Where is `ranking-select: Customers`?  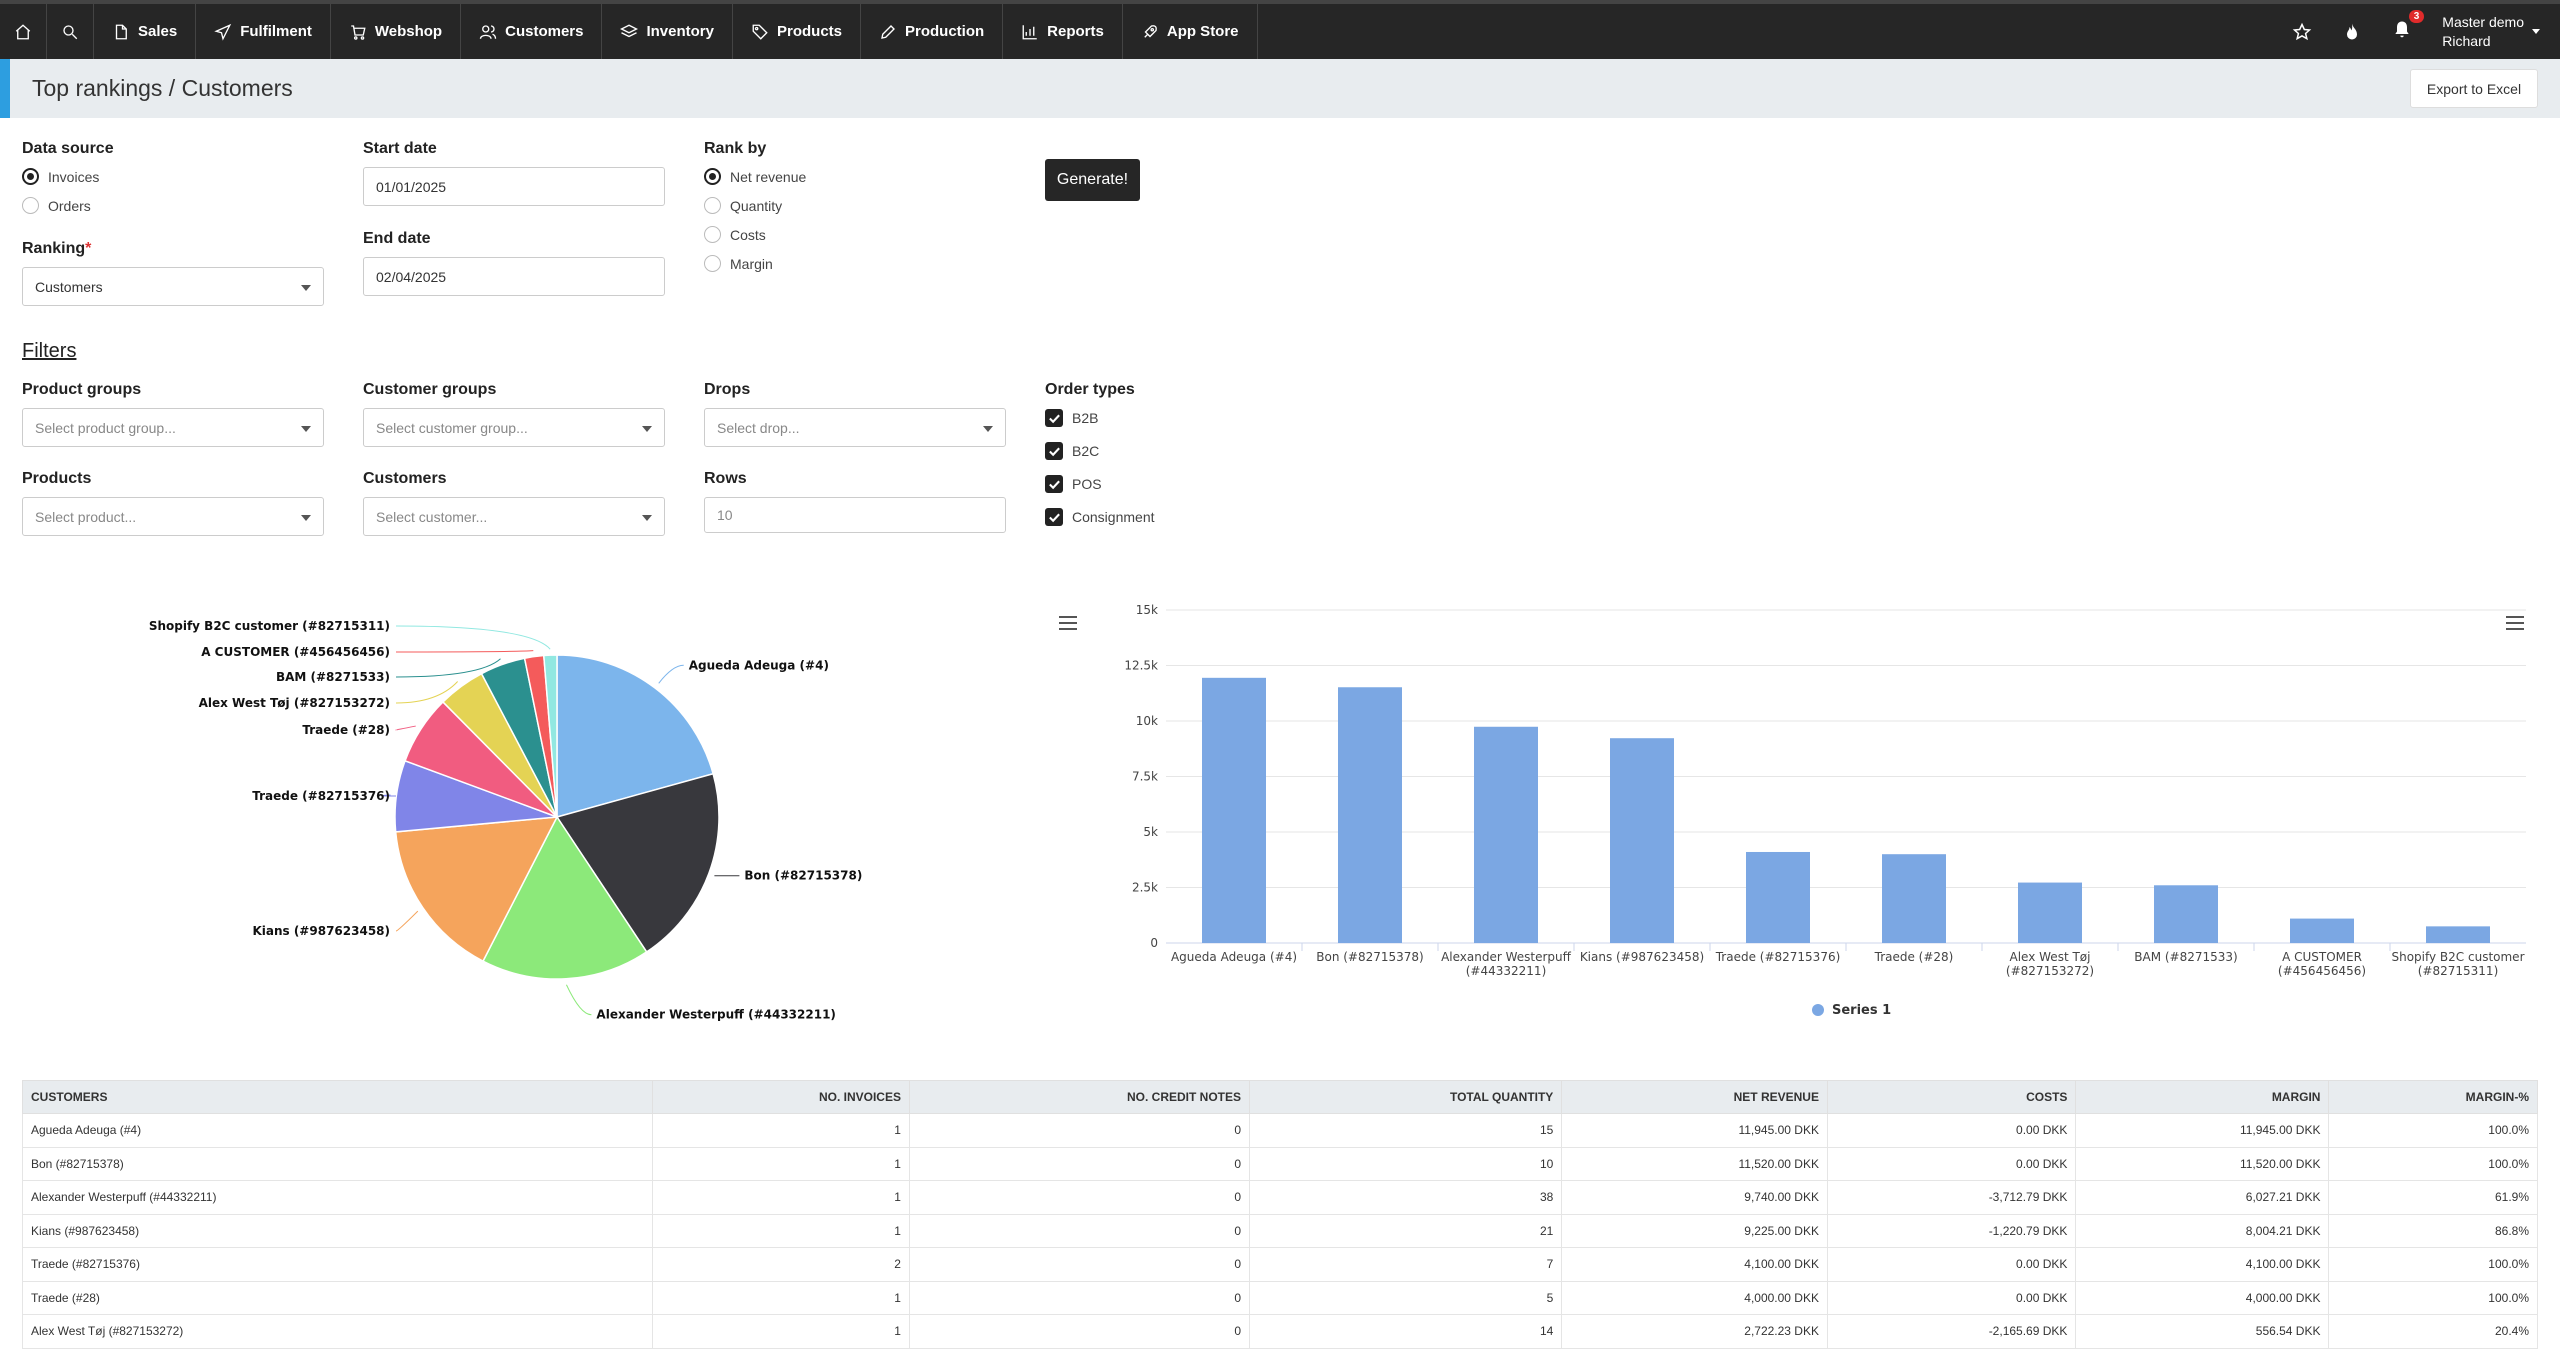
ranking-select: Customers is located at coordinates (173, 286).